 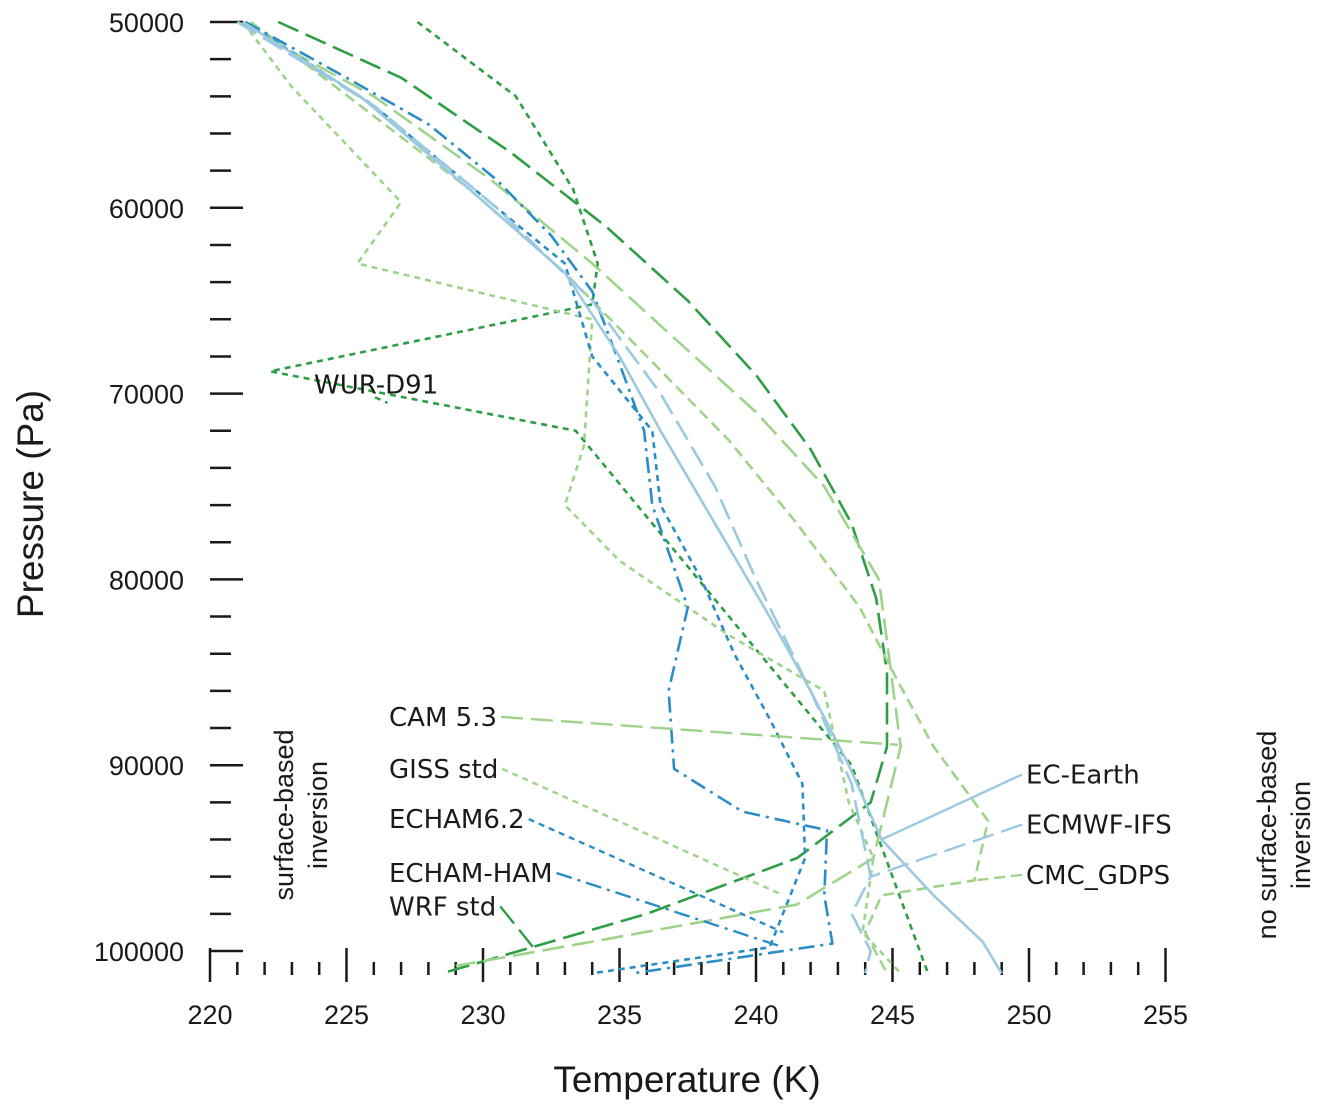 I want to click on y-tick-label: 50000, so click(x=146, y=23).